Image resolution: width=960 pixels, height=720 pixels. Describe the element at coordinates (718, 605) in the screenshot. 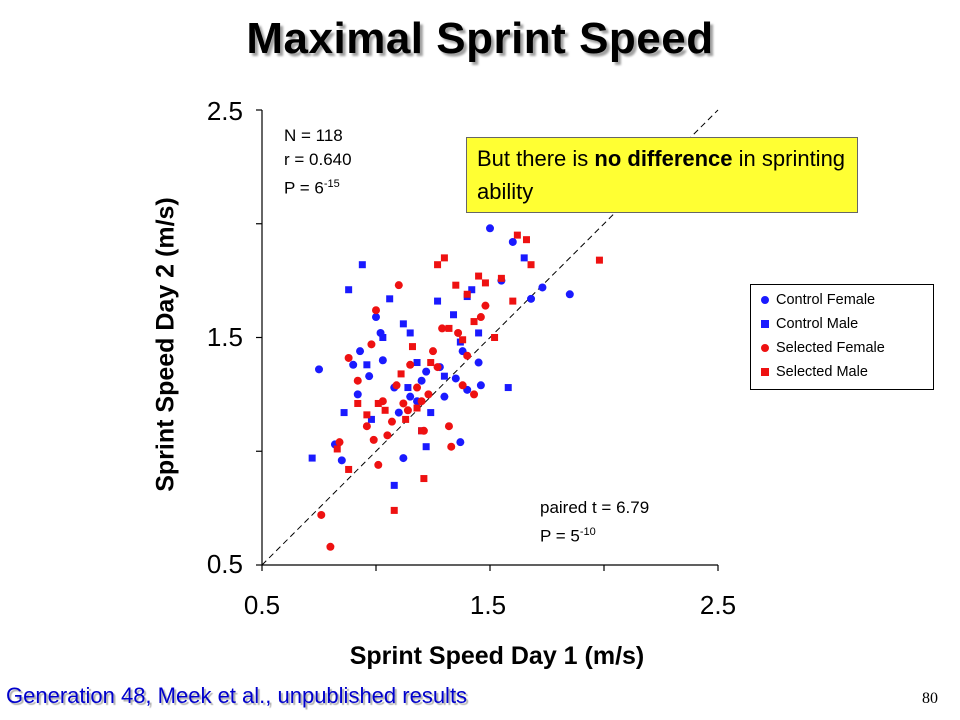

I see `x-tick-label: 2.5` at that location.